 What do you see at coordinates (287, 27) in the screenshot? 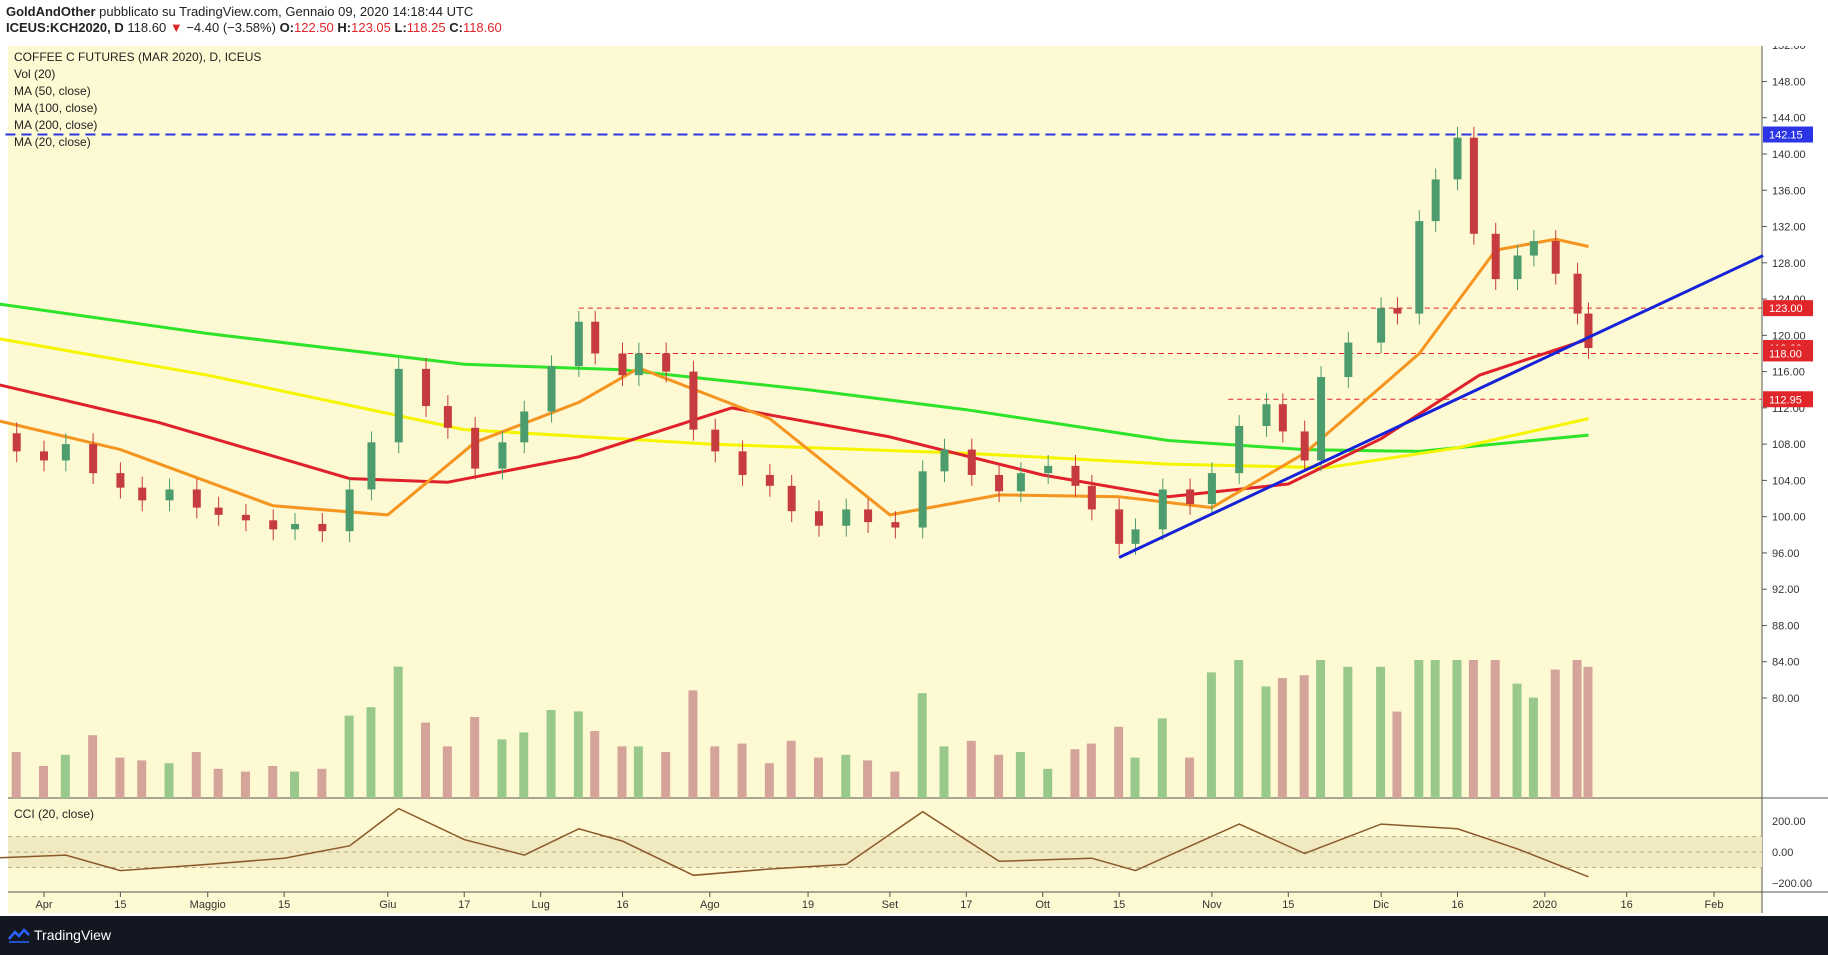
I see `open-label: O:` at bounding box center [287, 27].